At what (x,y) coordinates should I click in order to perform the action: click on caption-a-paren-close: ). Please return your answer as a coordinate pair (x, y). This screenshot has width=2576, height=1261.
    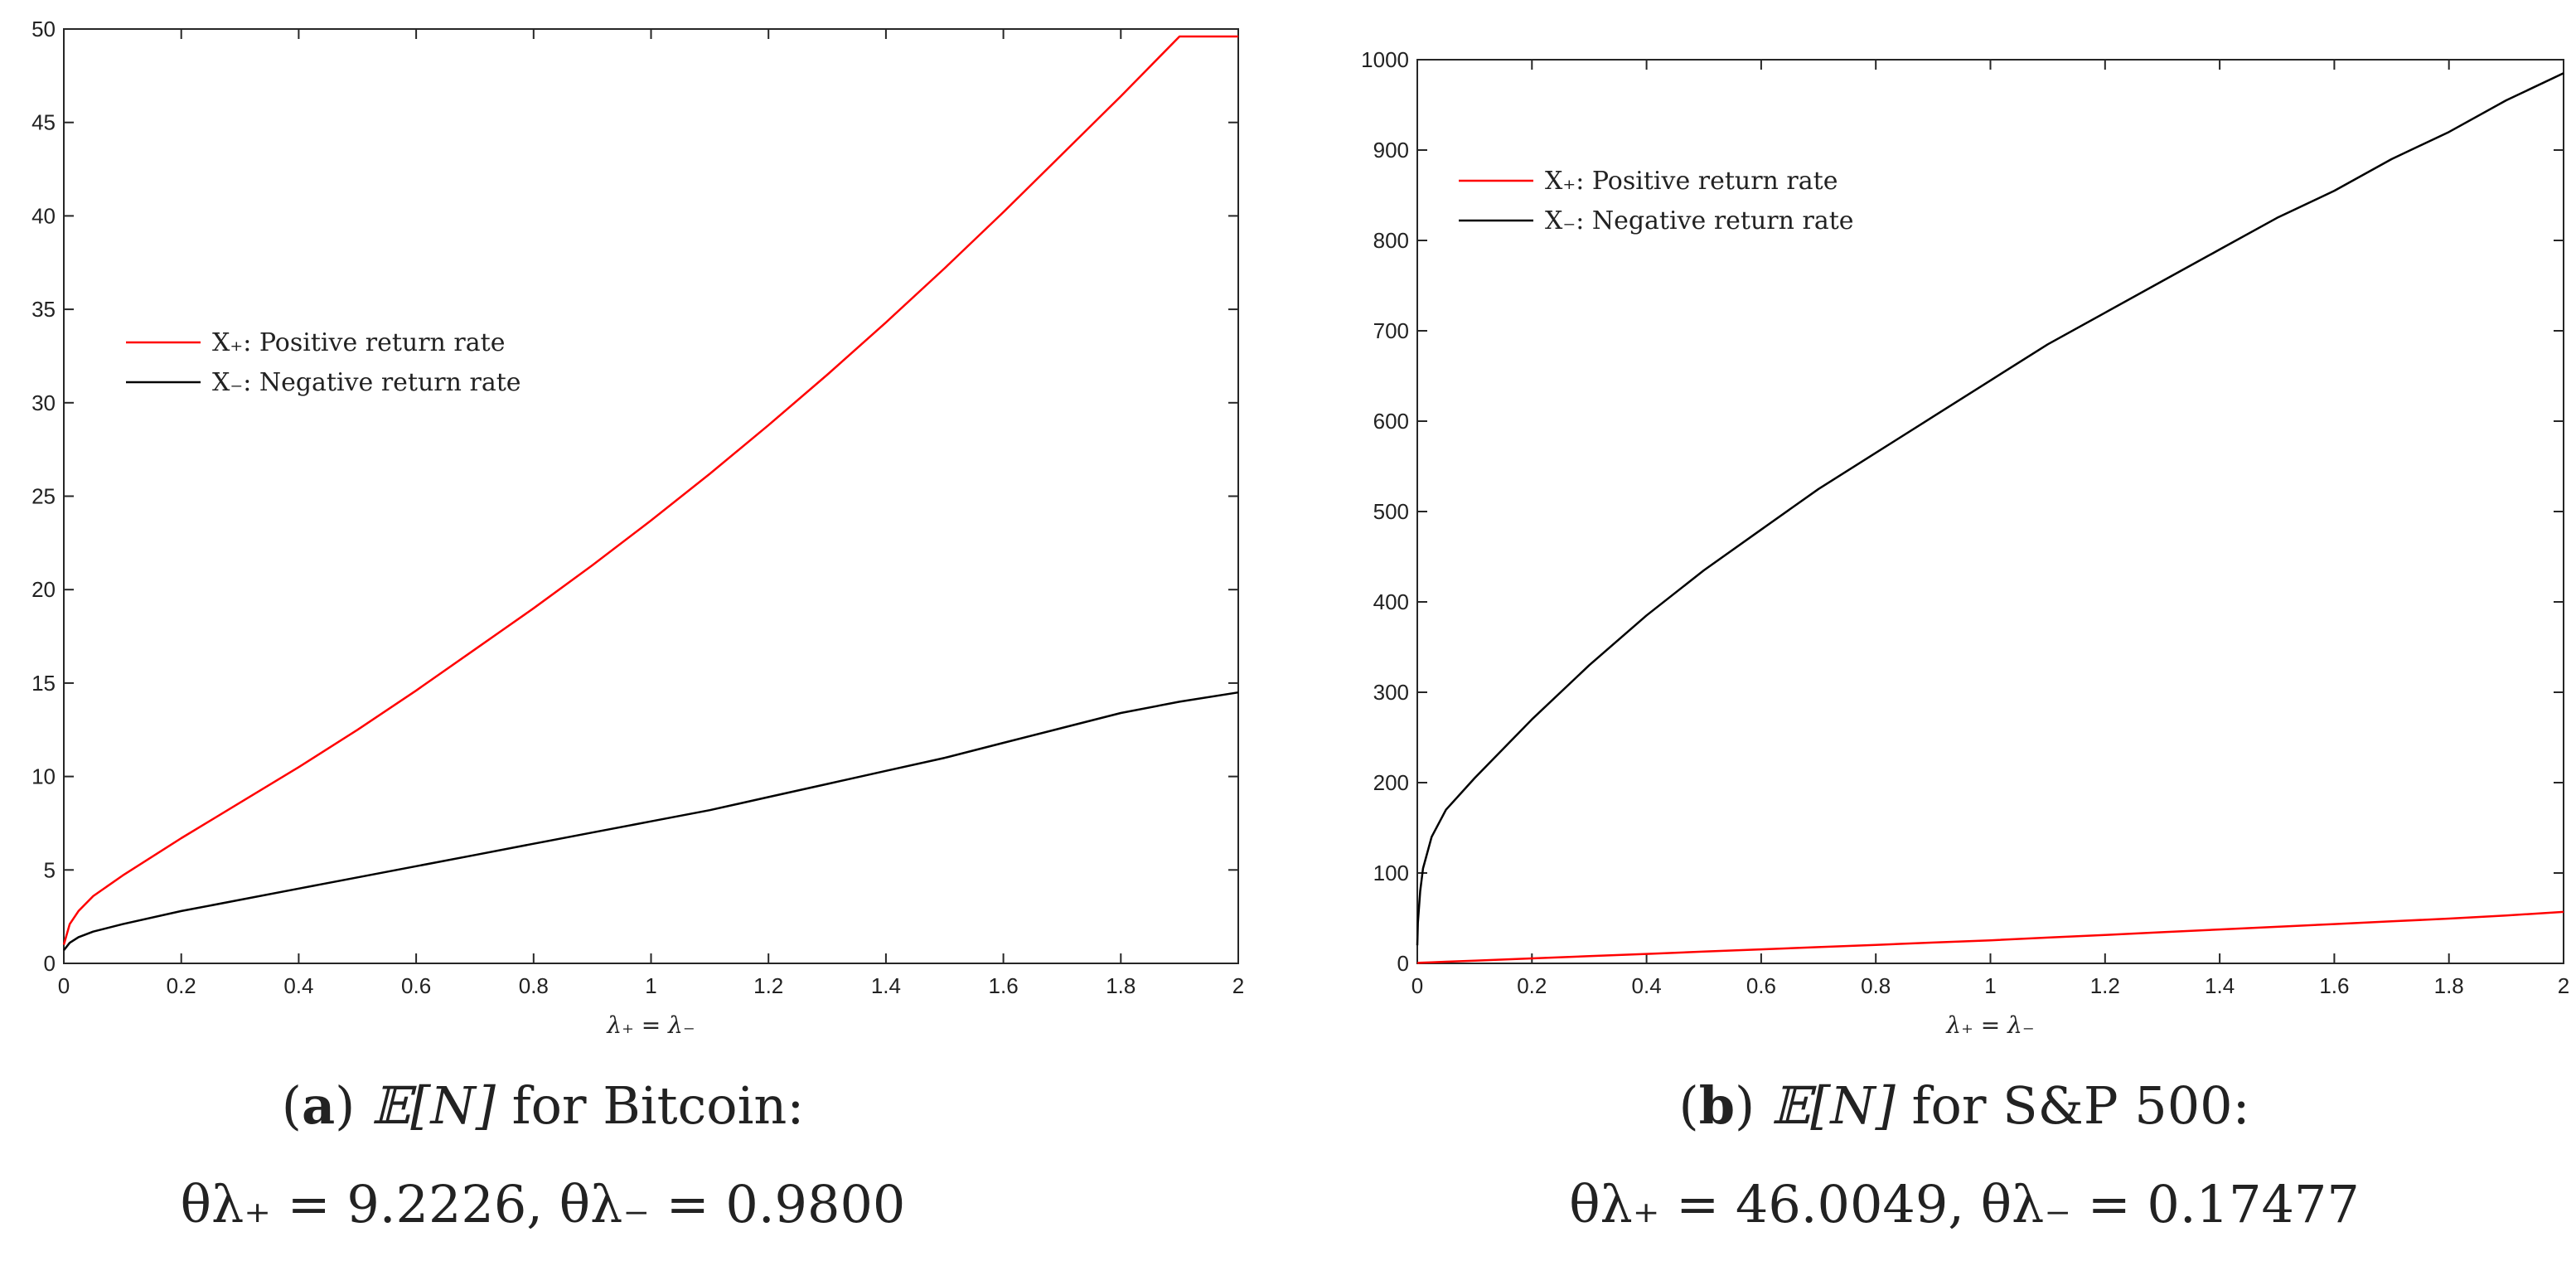
    Looking at the image, I should click on (353, 1105).